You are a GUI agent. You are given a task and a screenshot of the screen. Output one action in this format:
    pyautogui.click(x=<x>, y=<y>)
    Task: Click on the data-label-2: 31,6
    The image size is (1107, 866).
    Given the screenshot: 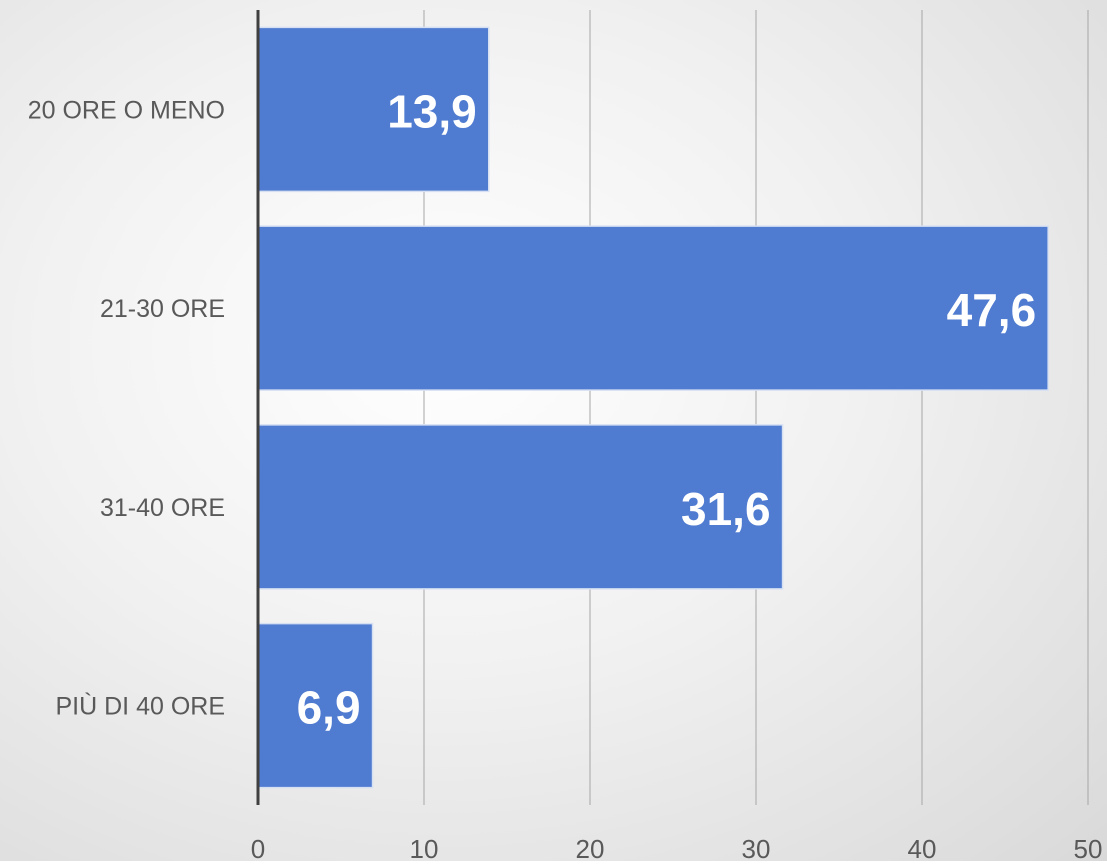 What is the action you would take?
    pyautogui.click(x=726, y=509)
    